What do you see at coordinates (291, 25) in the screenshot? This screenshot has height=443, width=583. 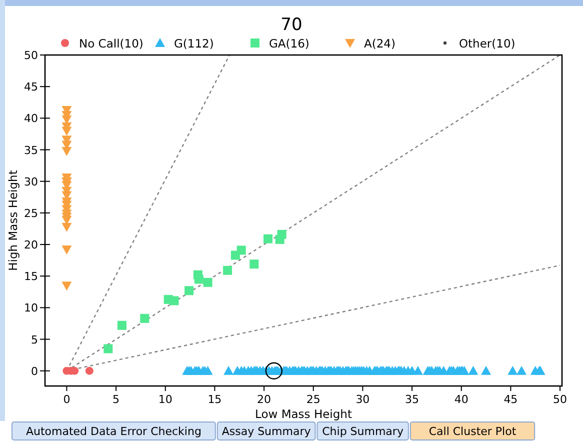 I see `chart-title: 70` at bounding box center [291, 25].